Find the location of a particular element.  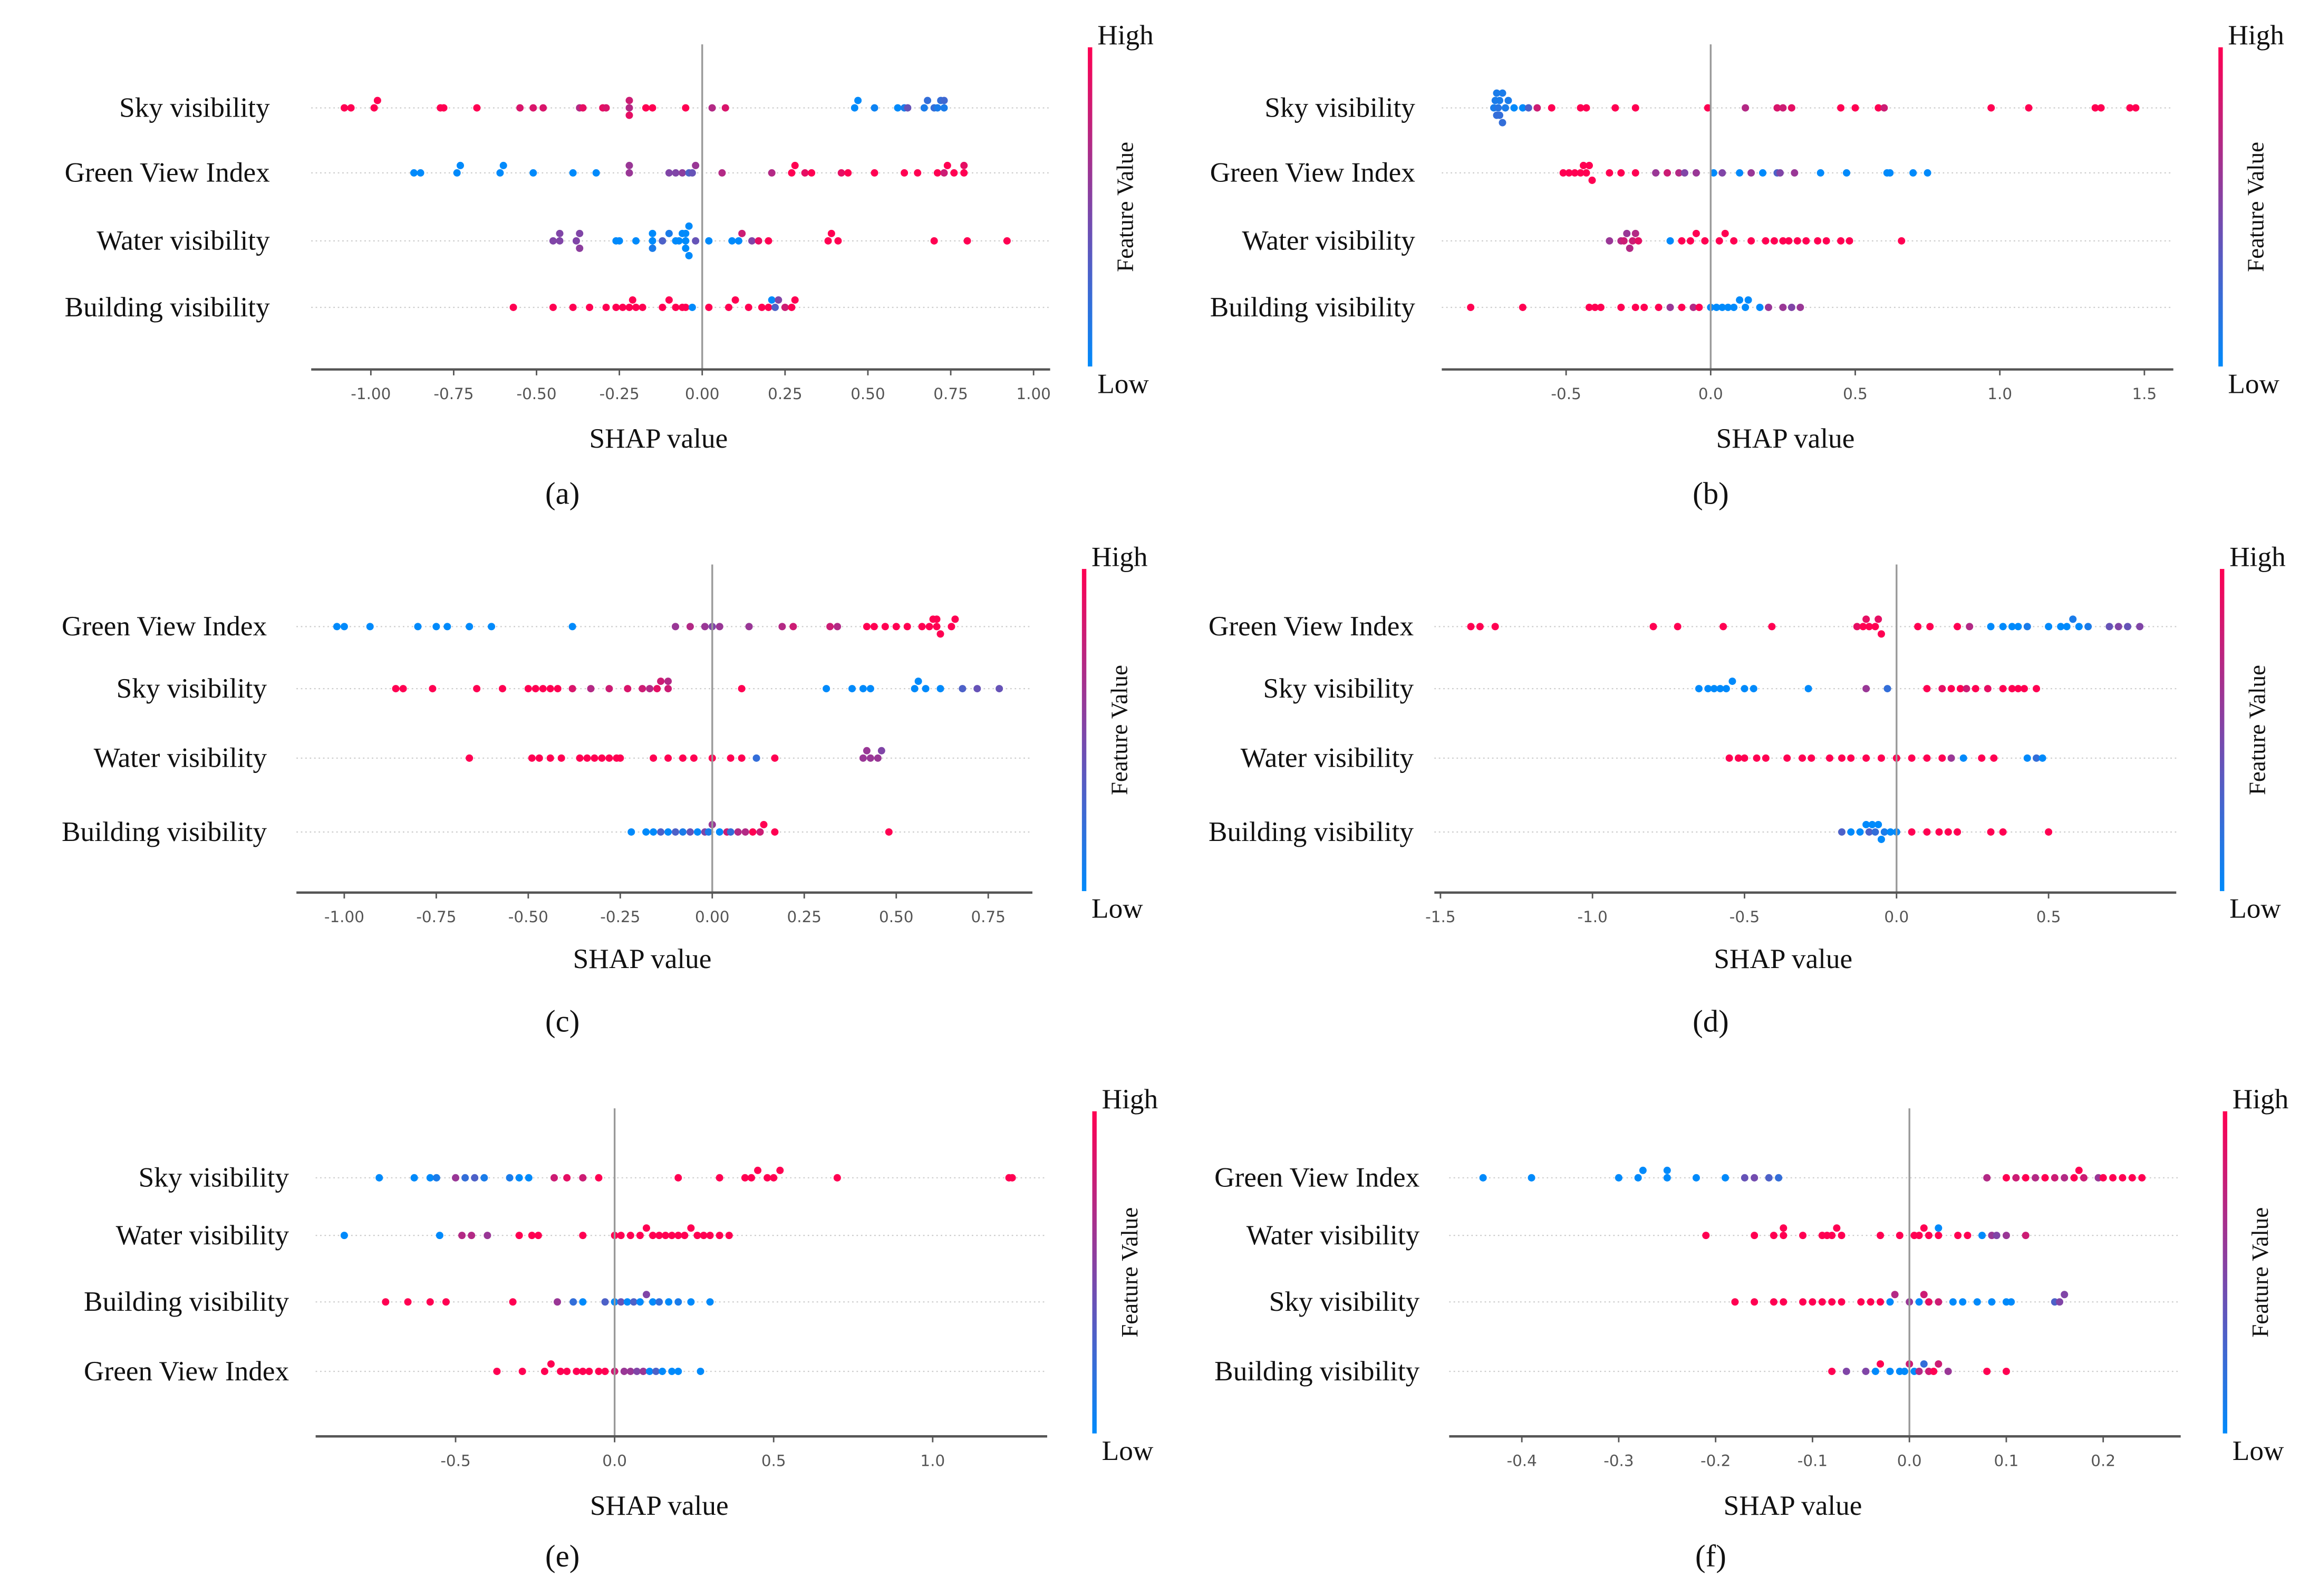

x-tick-label: -1.5 is located at coordinates (1440, 917).